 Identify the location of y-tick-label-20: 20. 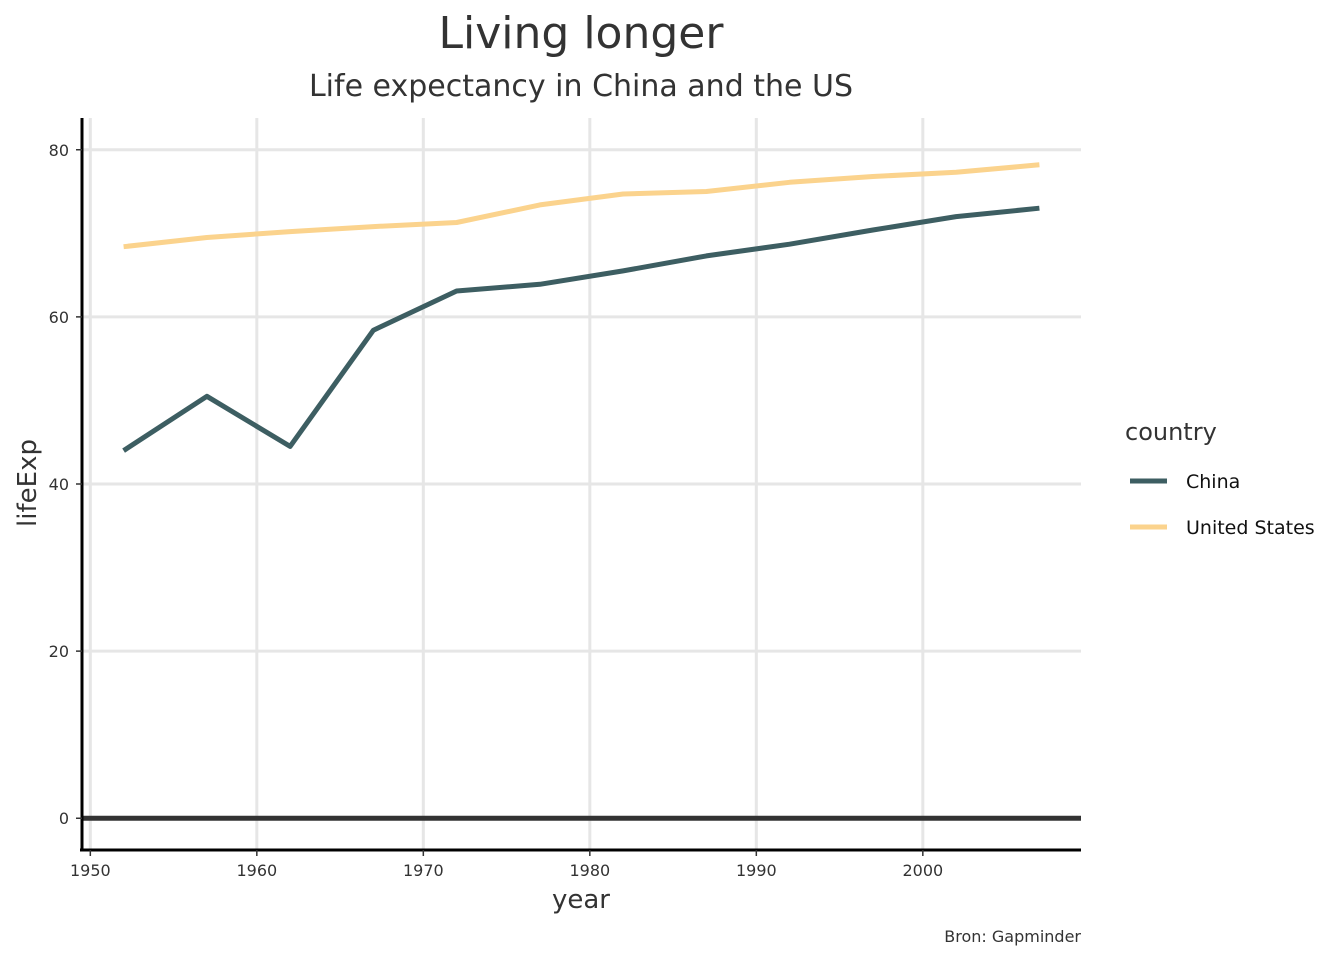
(59, 651).